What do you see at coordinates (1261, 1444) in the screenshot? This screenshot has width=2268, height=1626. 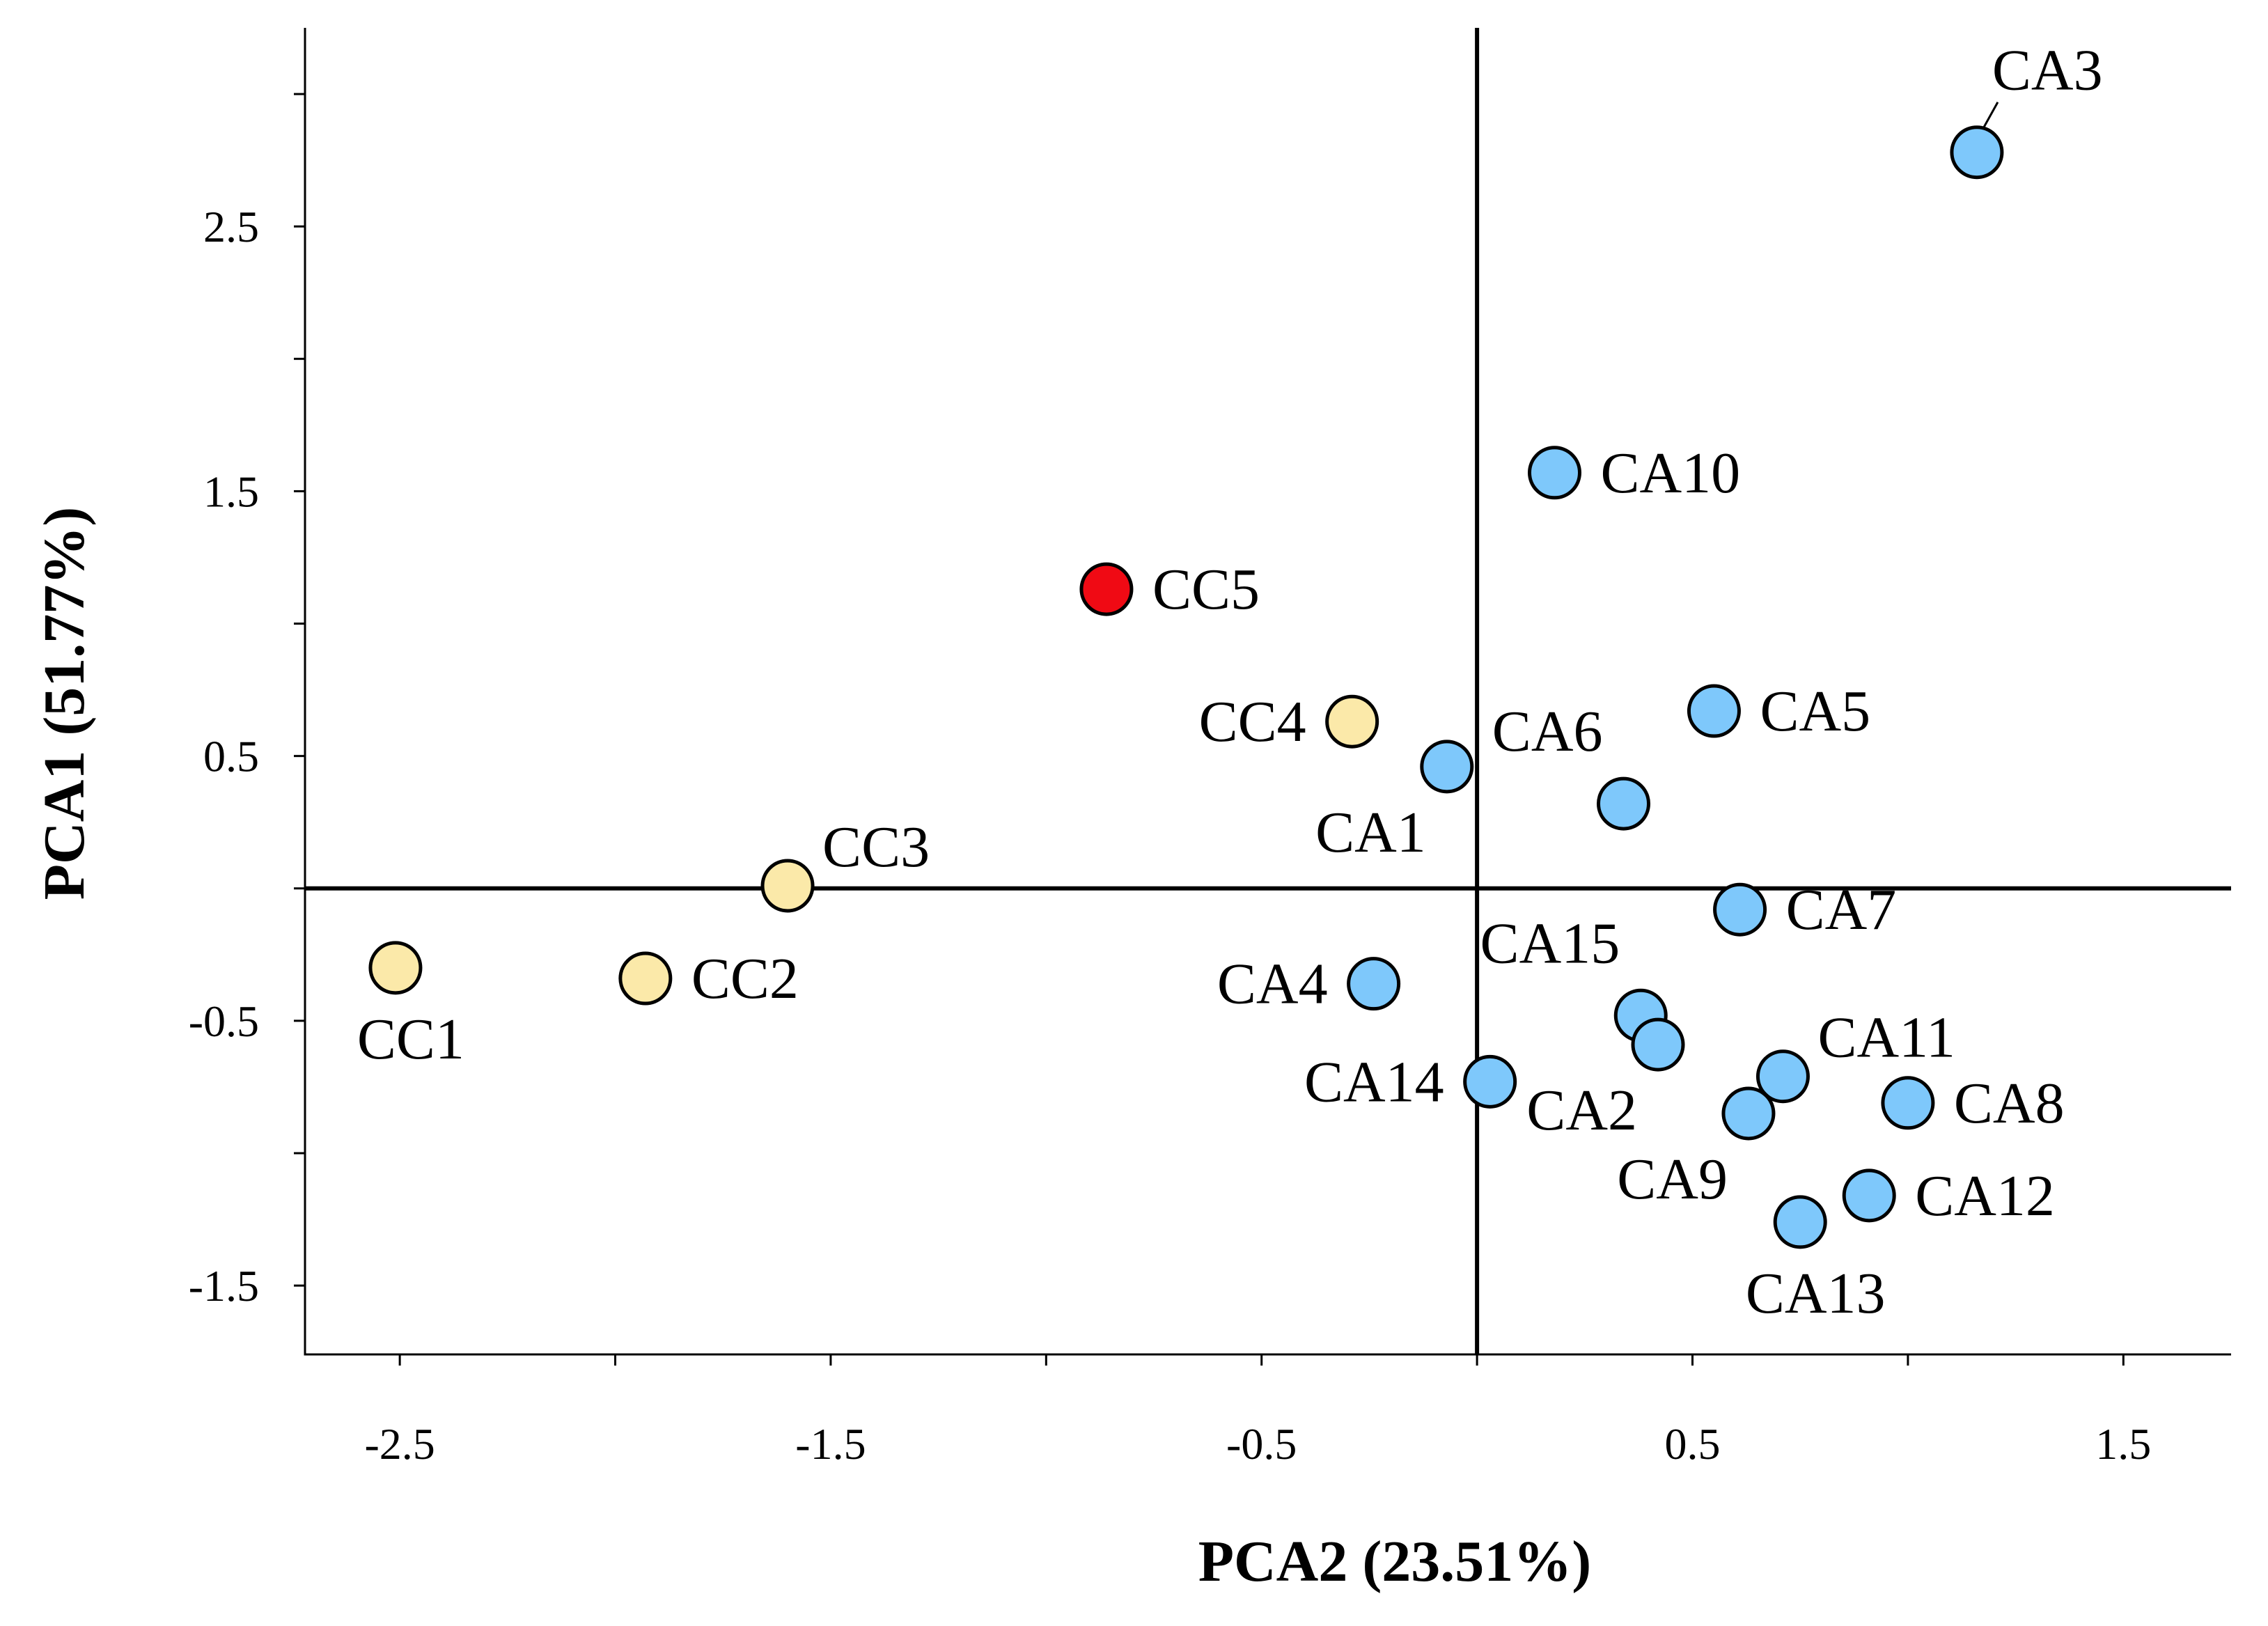 I see `x-tick-label: -0.5` at bounding box center [1261, 1444].